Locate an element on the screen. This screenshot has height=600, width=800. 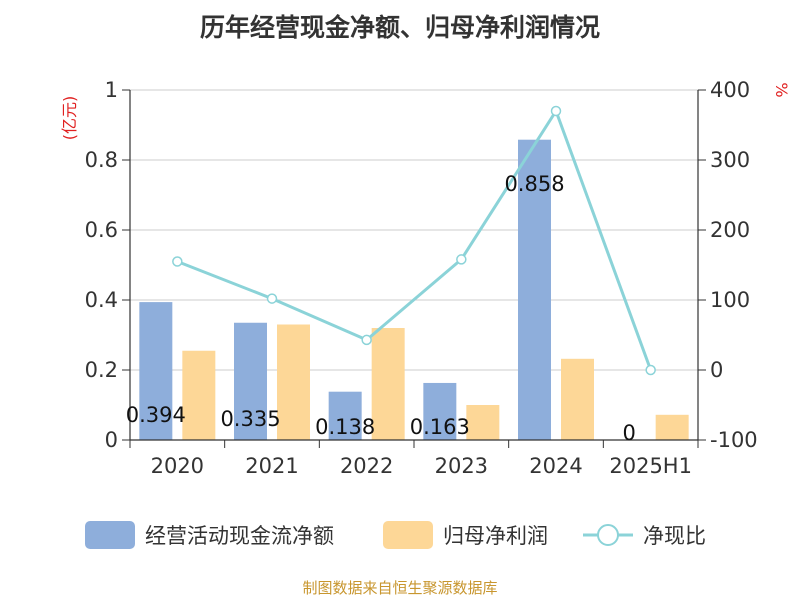
left-axis-tick-label: 0.6 is located at coordinates (101, 230).